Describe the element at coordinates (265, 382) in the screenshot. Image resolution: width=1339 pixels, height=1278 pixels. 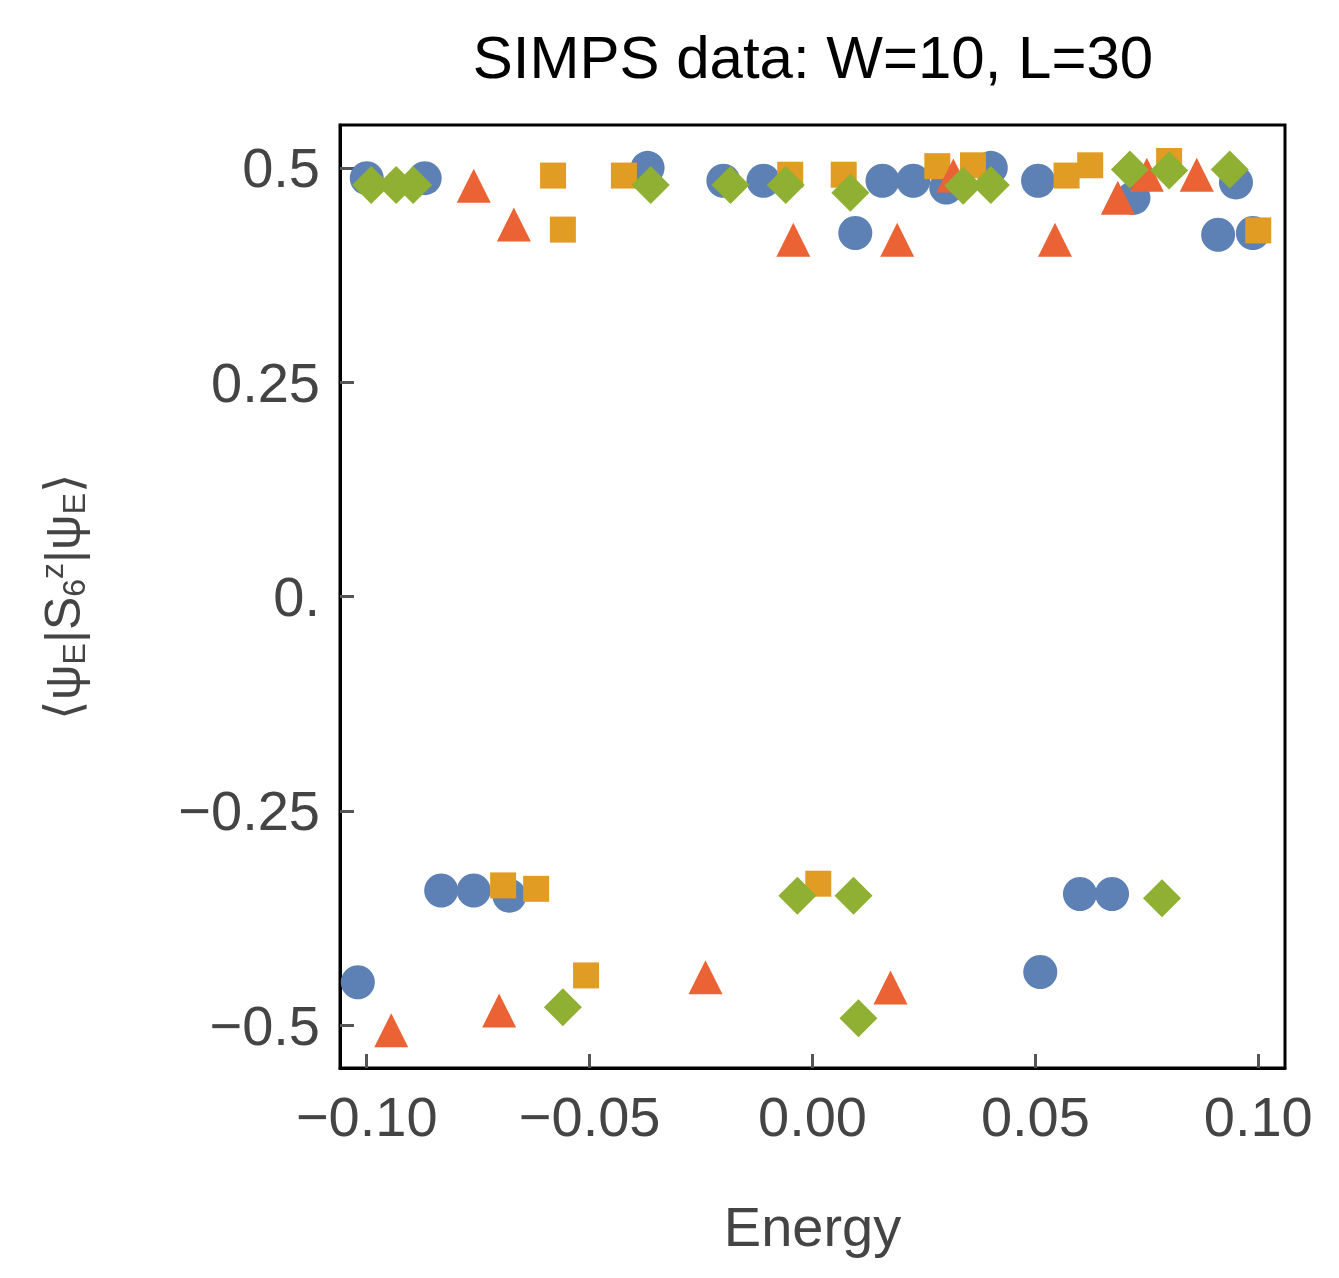
I see `y-tick-label: 0.25` at that location.